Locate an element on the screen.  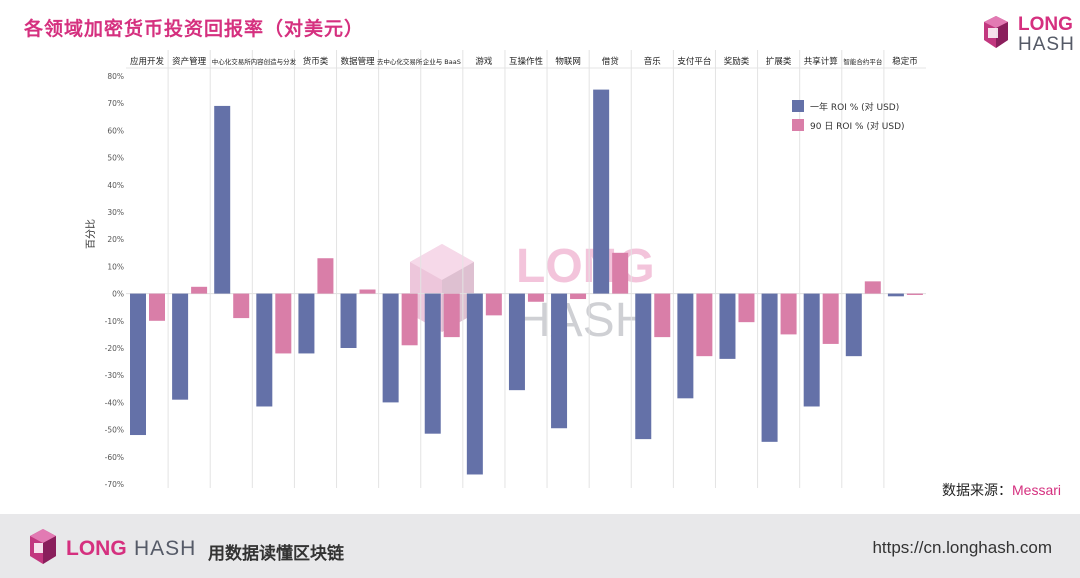
y-tick-label: 30% is located at coordinates (115, 212).